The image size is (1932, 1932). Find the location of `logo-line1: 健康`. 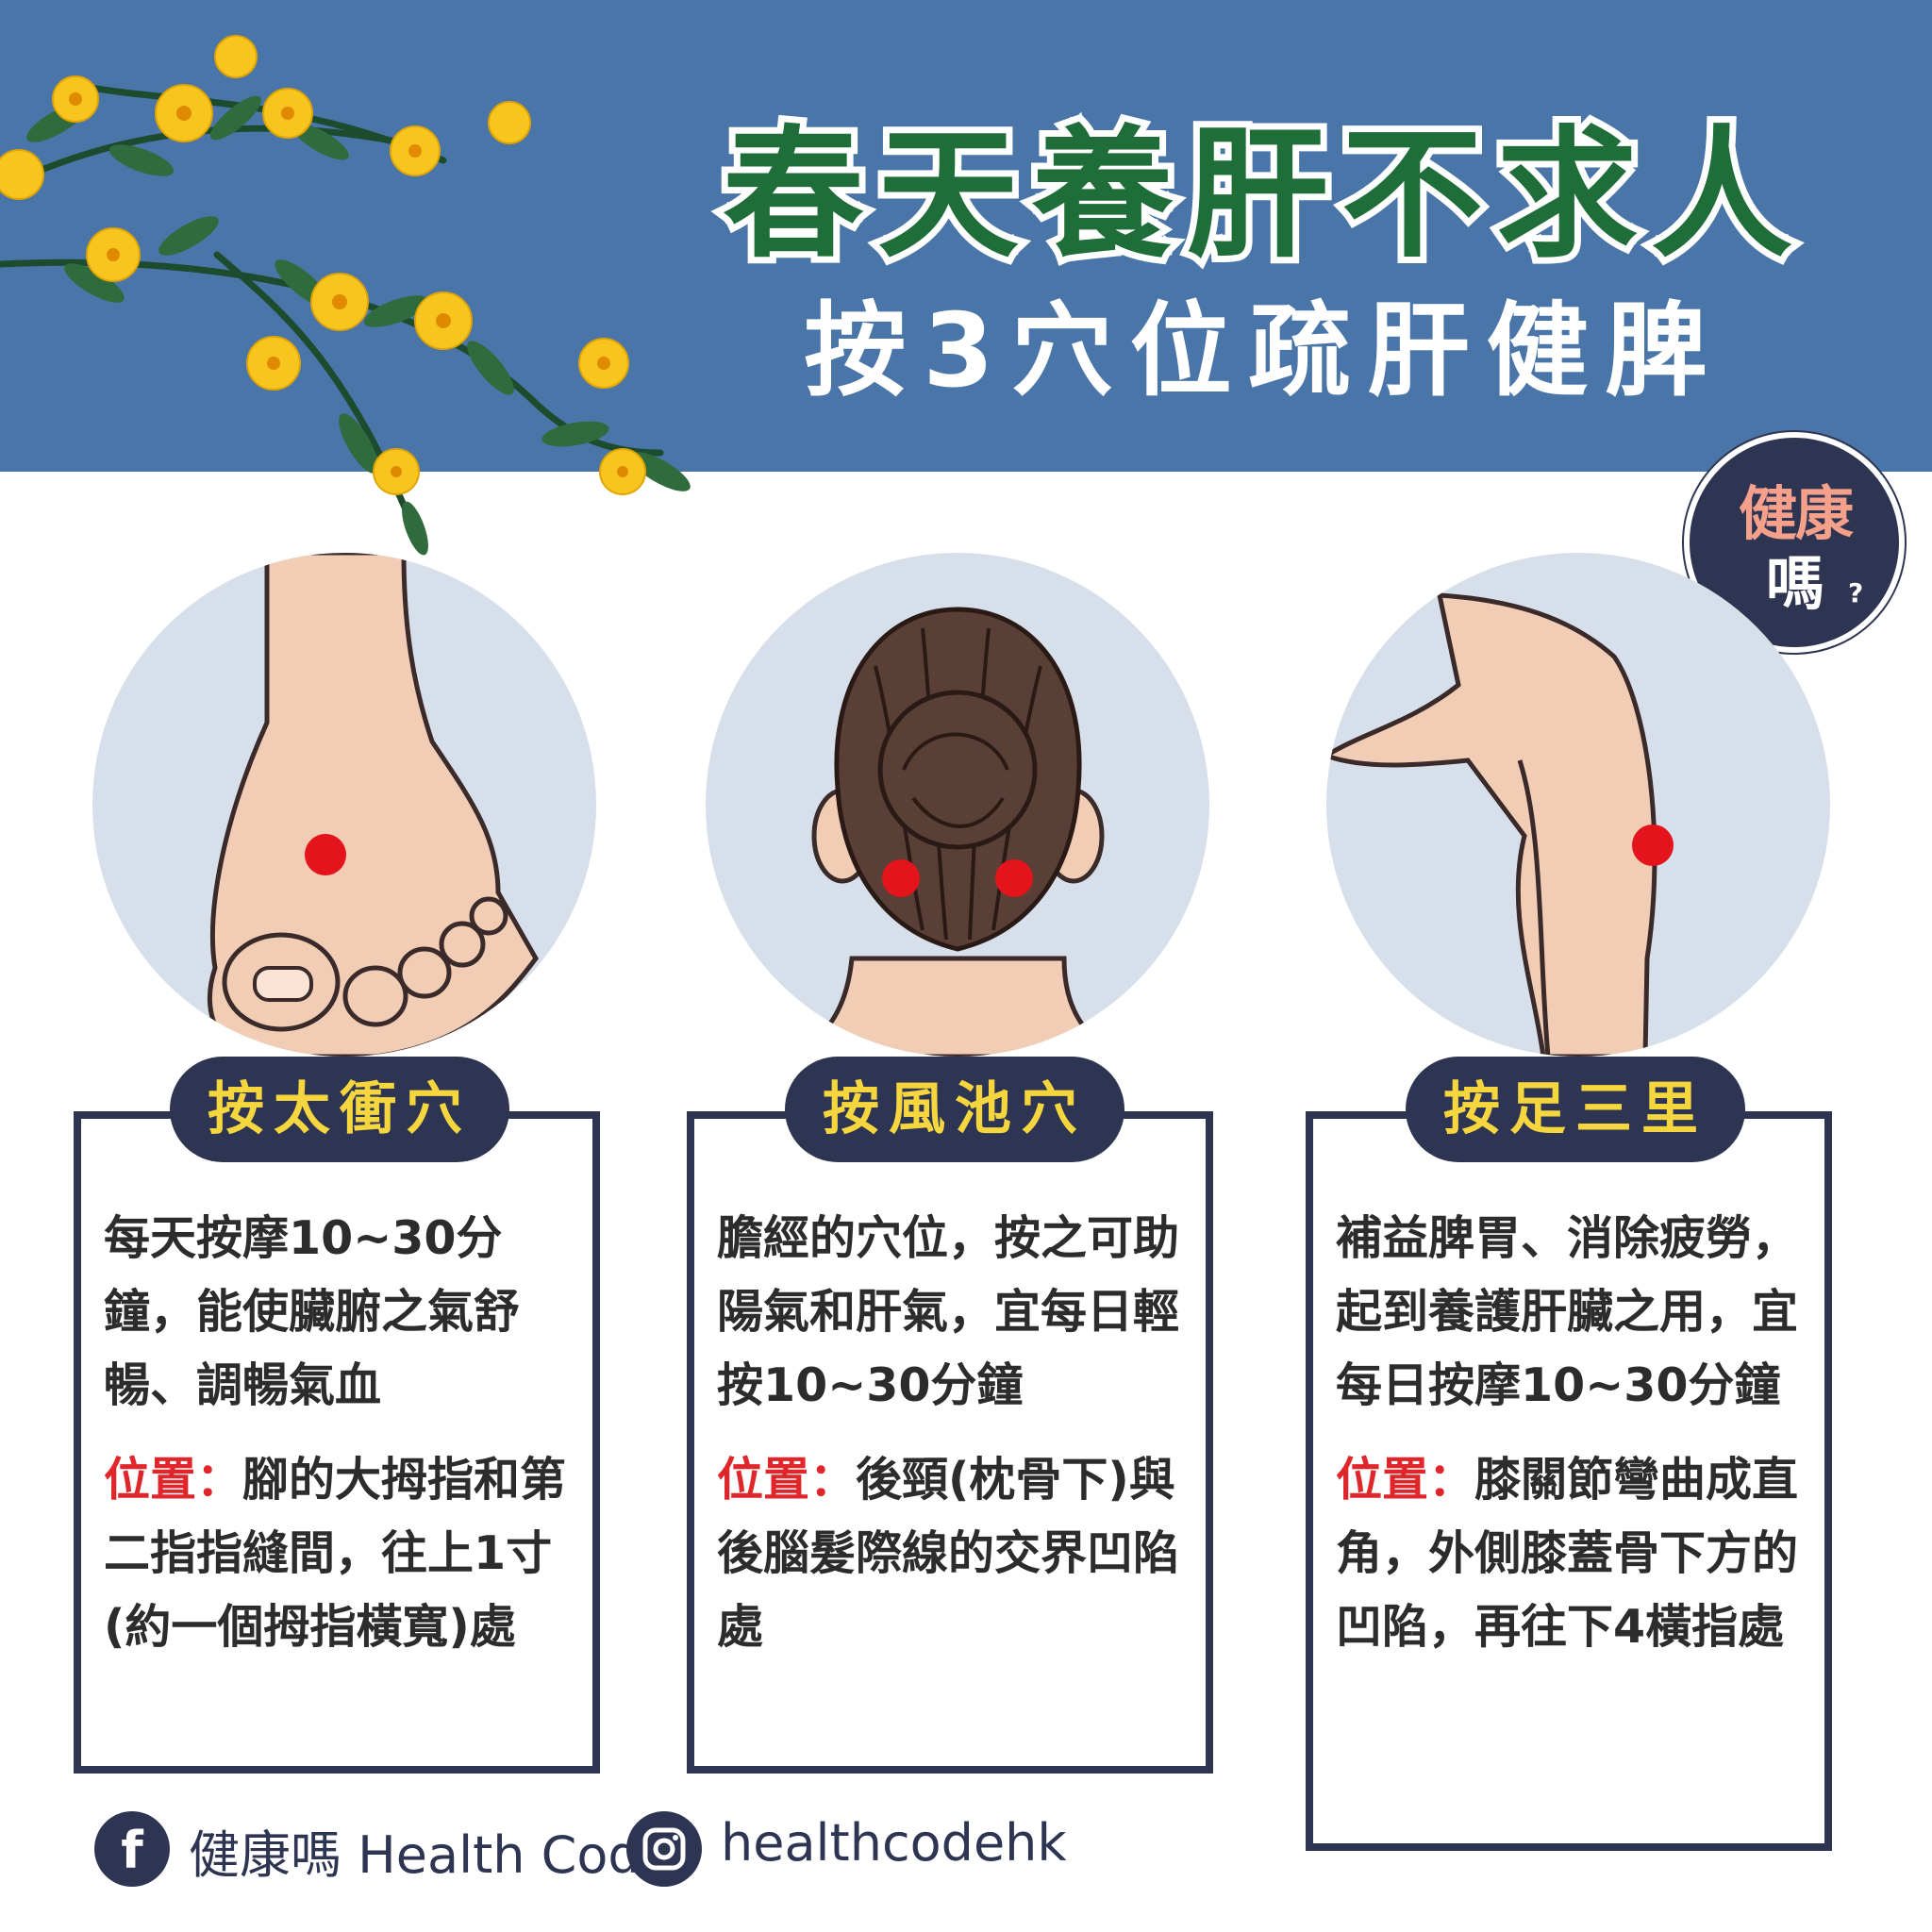

logo-line1: 健康 is located at coordinates (1796, 513).